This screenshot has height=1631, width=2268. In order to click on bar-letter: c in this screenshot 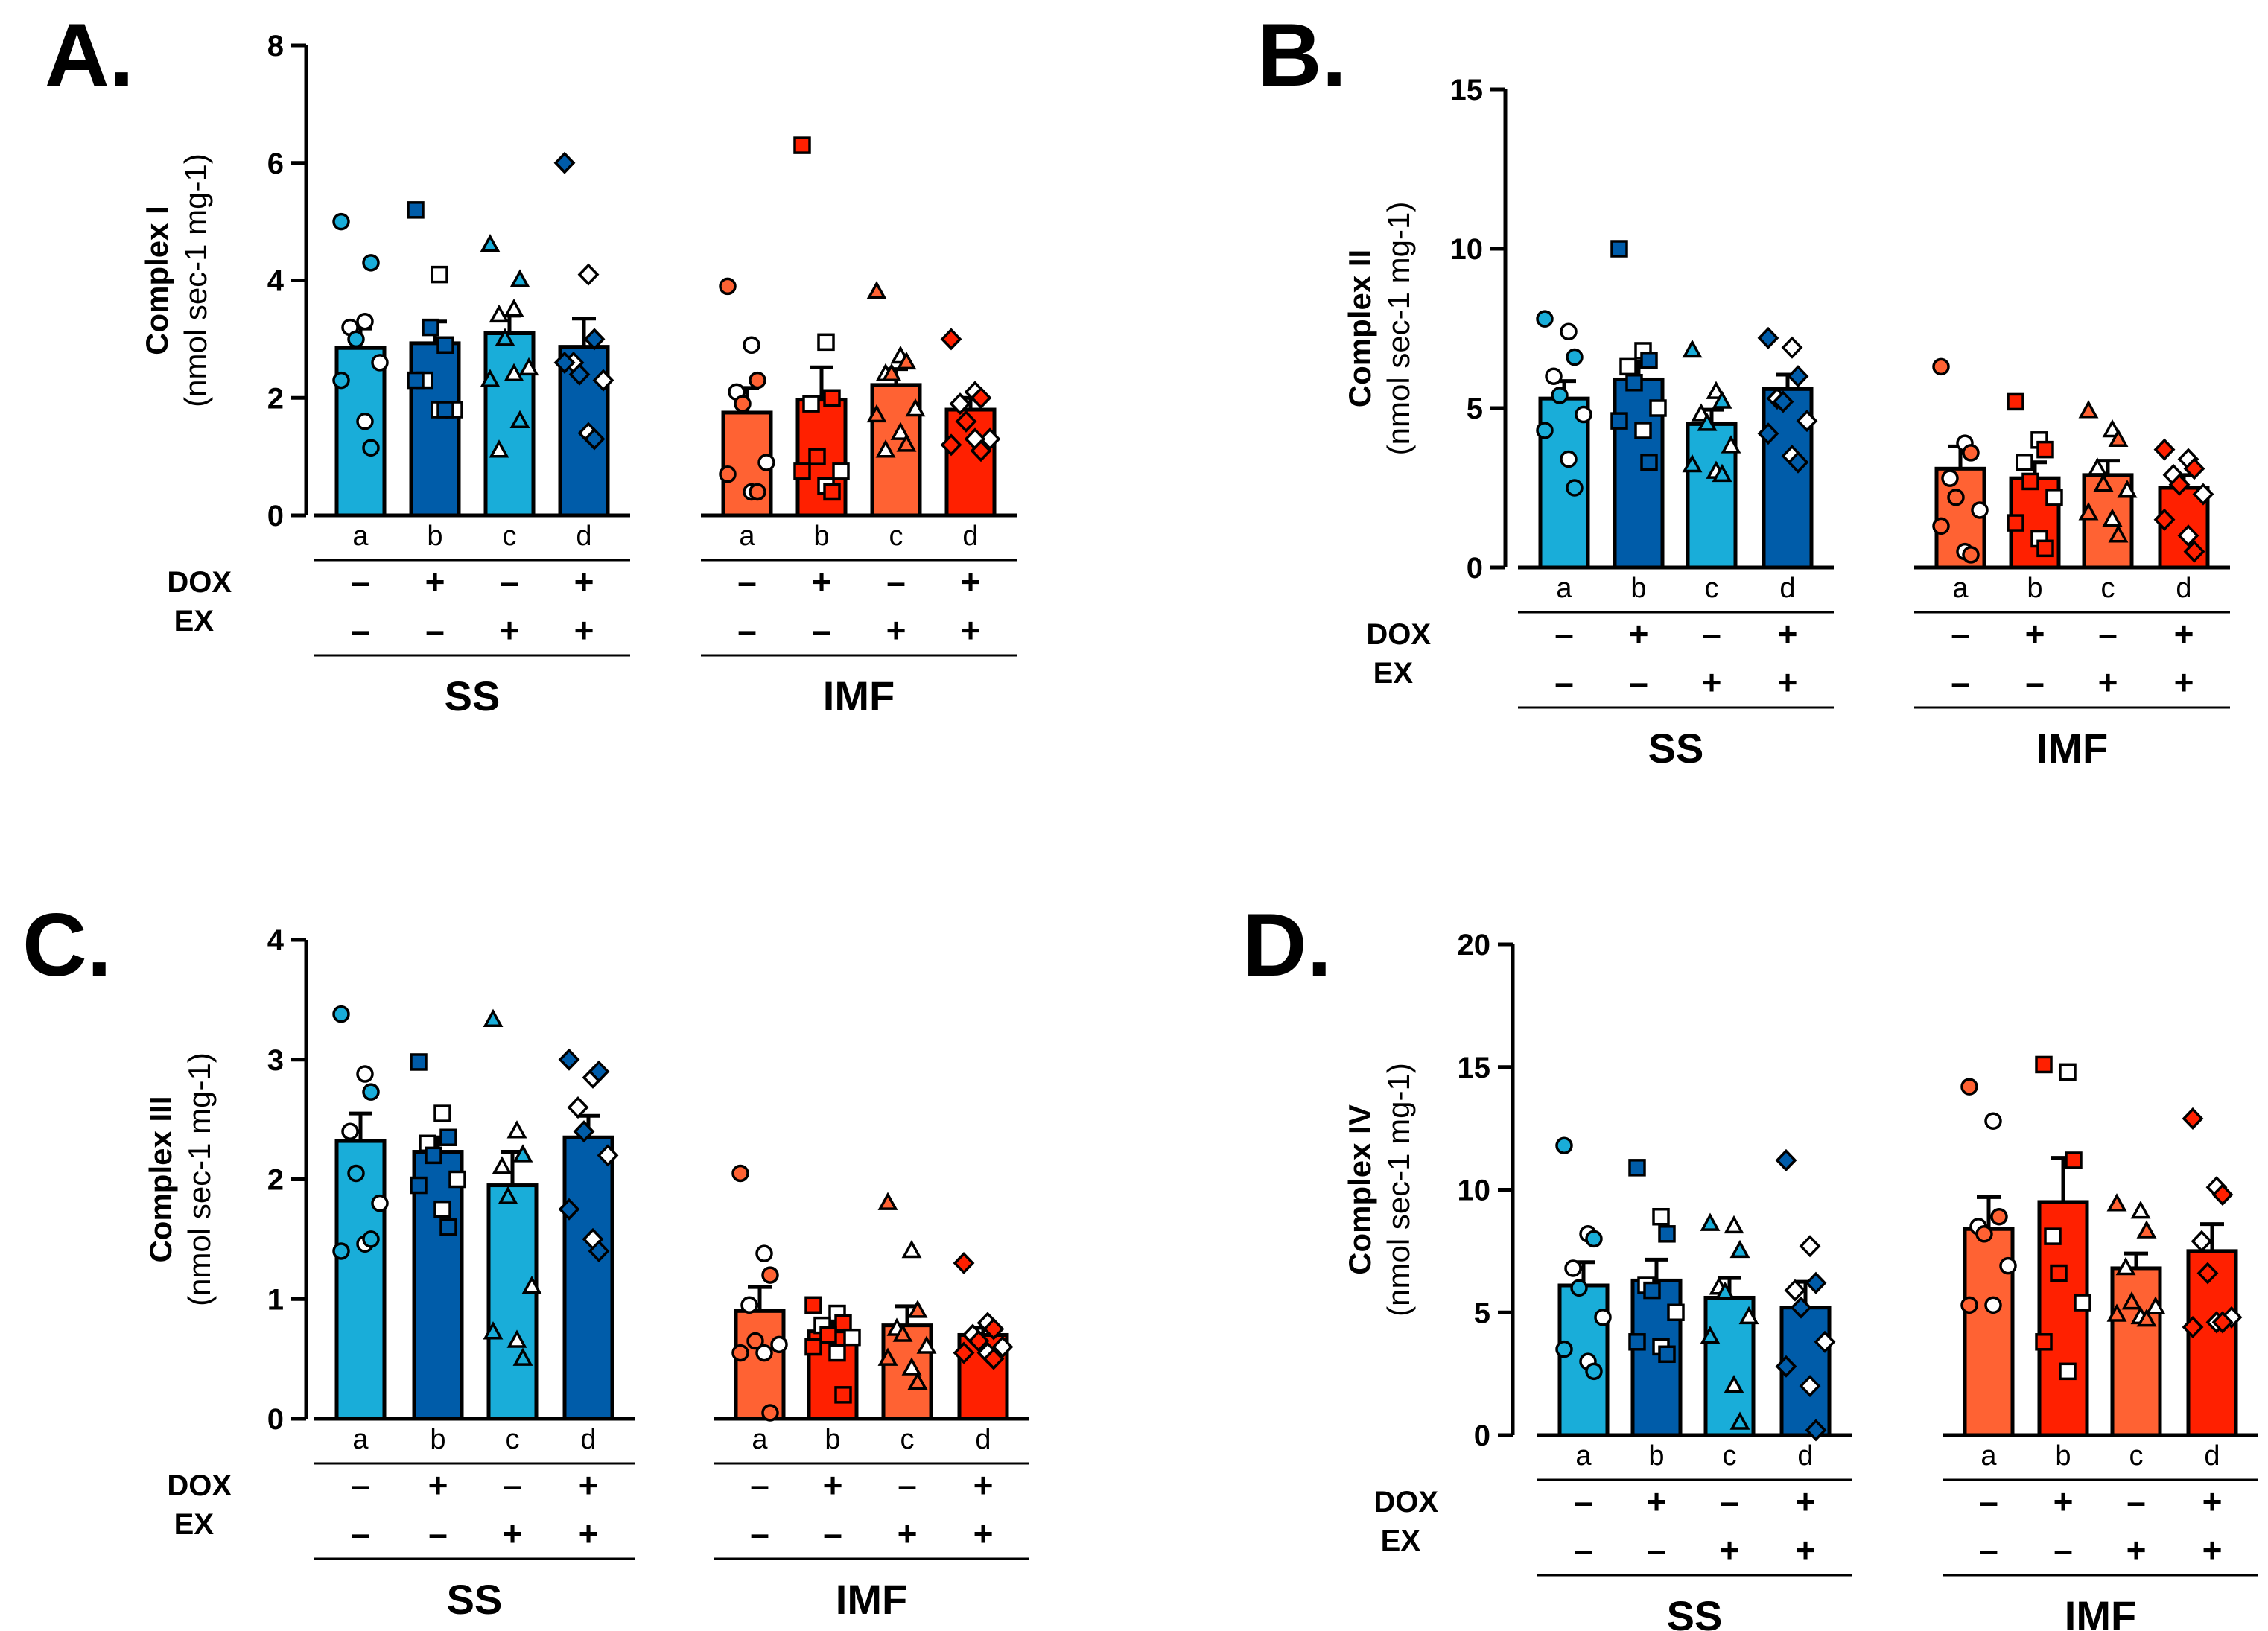, I will do `click(510, 536)`.